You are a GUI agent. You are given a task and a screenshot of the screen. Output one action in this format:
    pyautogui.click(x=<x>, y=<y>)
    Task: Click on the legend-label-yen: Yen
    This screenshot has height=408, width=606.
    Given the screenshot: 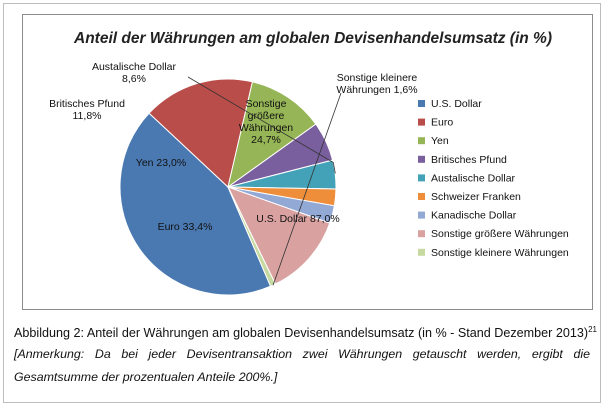 What is the action you would take?
    pyautogui.click(x=440, y=141)
    